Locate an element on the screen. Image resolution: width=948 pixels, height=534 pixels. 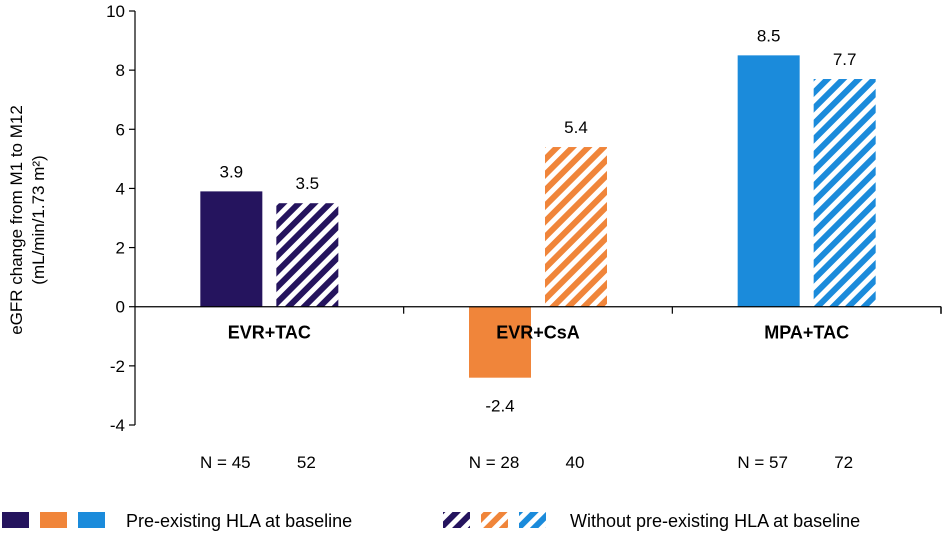
y-tick-label: 6 is located at coordinates (120, 129).